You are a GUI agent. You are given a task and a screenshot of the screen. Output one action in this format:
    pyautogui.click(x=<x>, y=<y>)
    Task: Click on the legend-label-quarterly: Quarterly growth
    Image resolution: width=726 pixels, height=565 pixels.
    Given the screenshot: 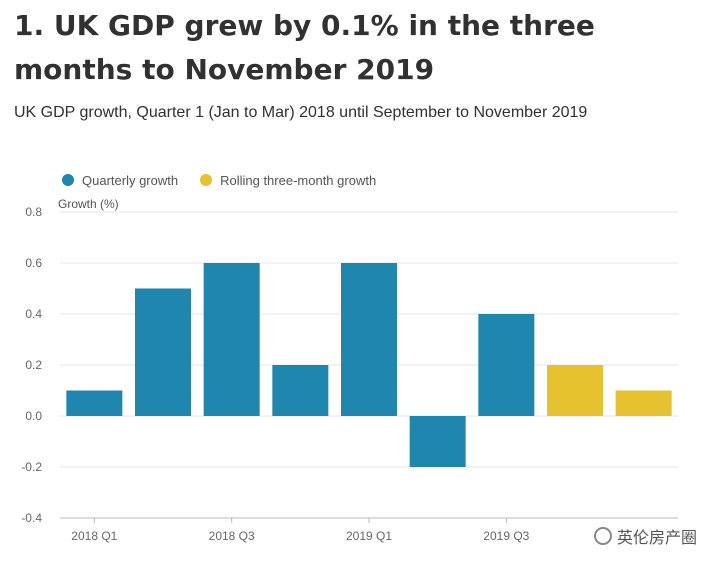 What is the action you would take?
    pyautogui.click(x=130, y=180)
    